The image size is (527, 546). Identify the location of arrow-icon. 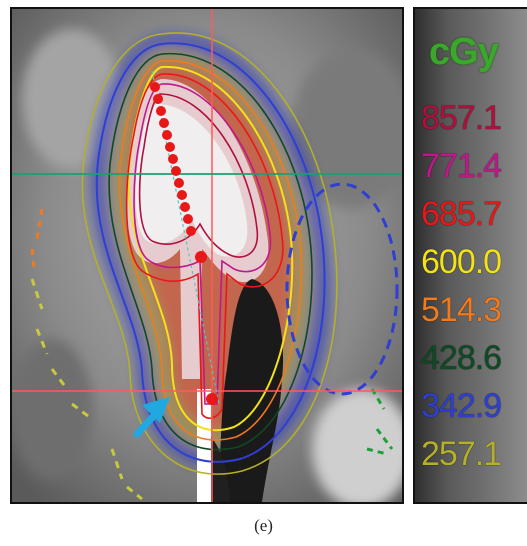
(151, 417).